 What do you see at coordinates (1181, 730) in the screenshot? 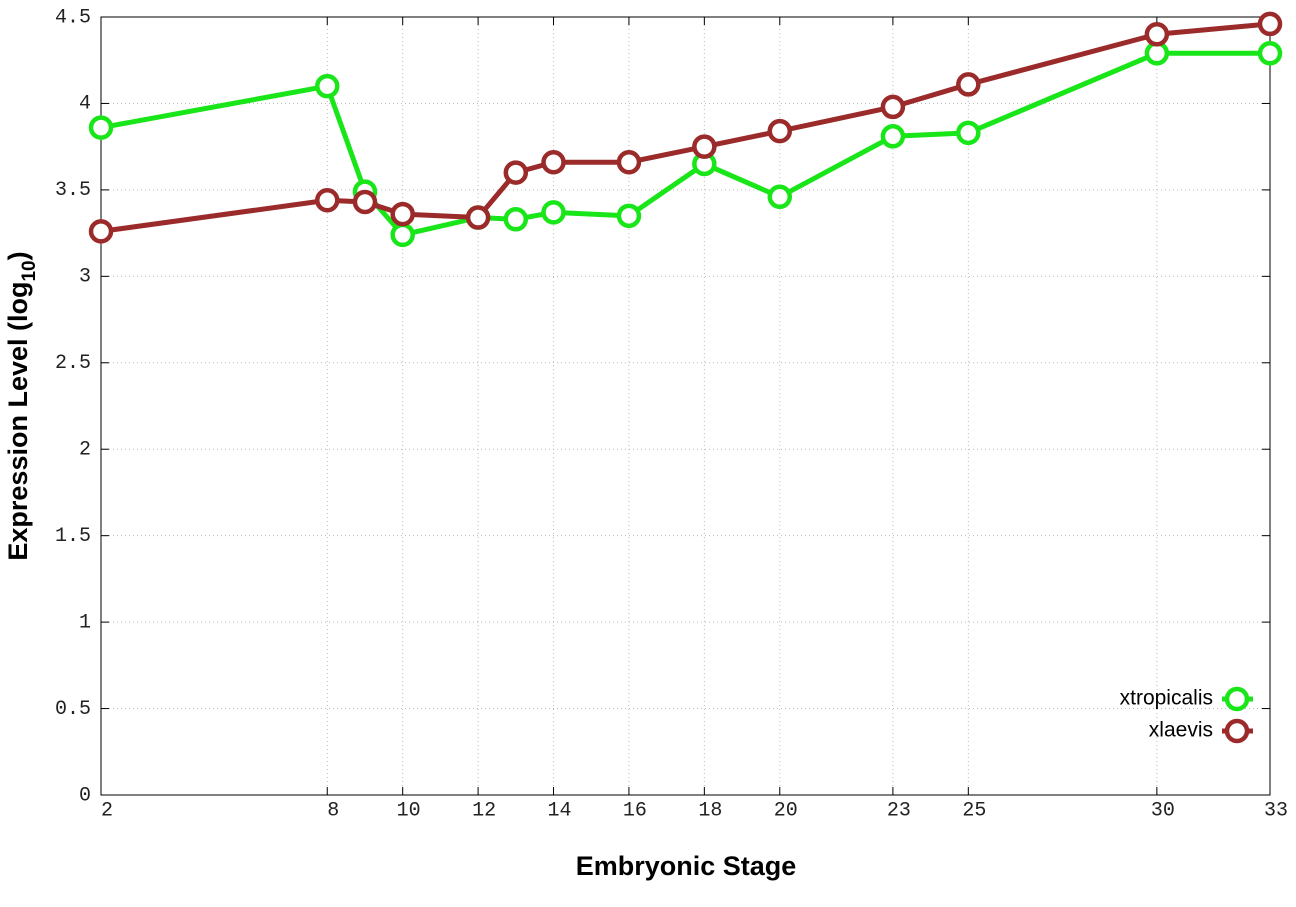
I see `legend-label: xlaevis` at bounding box center [1181, 730].